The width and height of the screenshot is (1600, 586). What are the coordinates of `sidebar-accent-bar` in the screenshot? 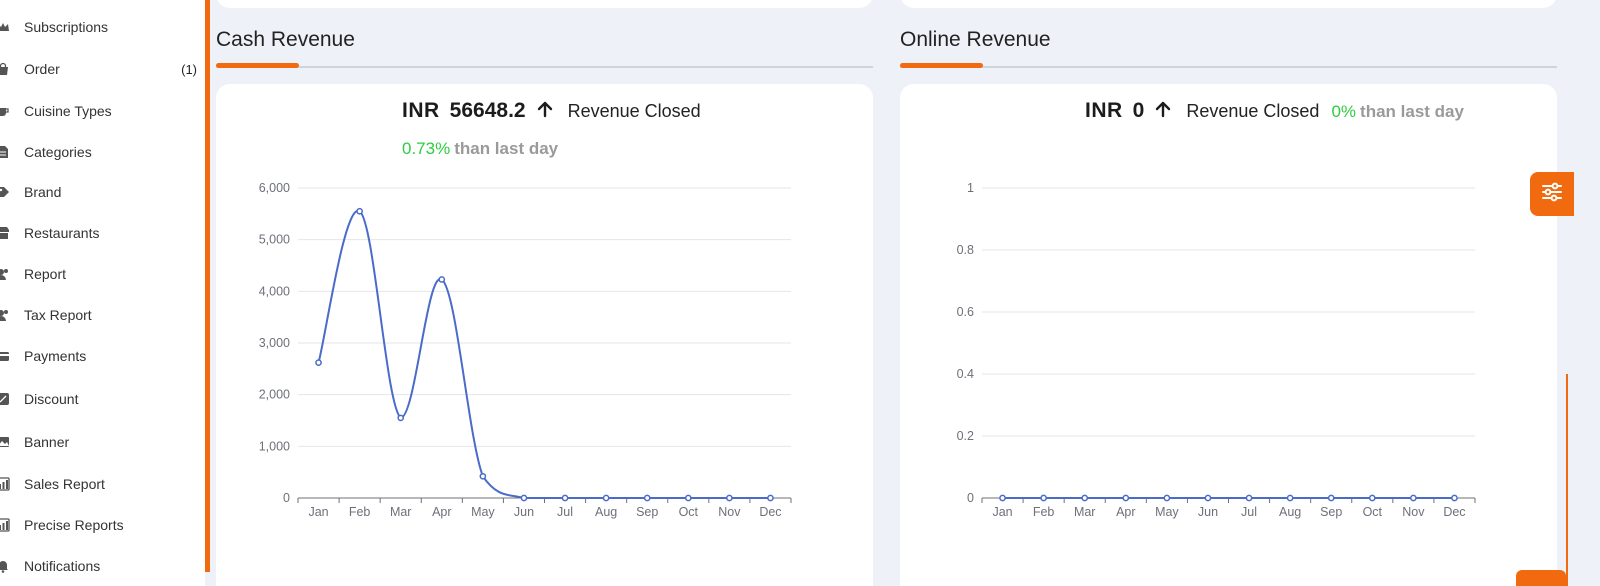 It's located at (207, 286).